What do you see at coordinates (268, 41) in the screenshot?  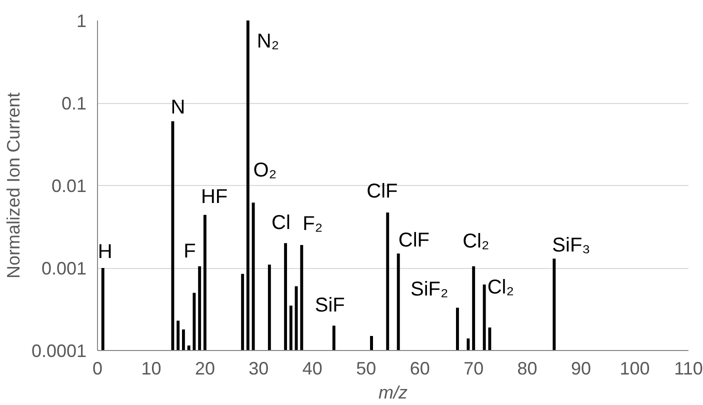 I see `annotation: N₂` at bounding box center [268, 41].